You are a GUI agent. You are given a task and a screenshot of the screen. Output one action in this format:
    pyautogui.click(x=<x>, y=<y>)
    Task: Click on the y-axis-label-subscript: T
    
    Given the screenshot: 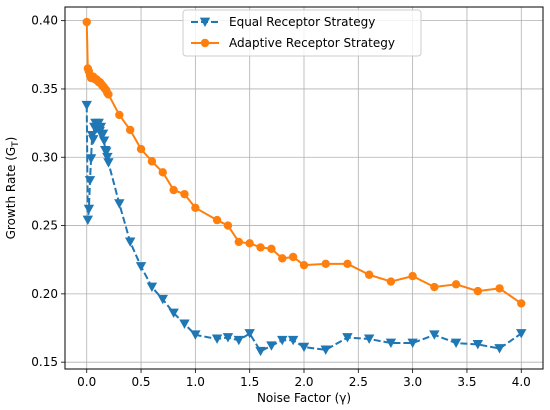 What is the action you would take?
    pyautogui.click(x=16, y=144)
    